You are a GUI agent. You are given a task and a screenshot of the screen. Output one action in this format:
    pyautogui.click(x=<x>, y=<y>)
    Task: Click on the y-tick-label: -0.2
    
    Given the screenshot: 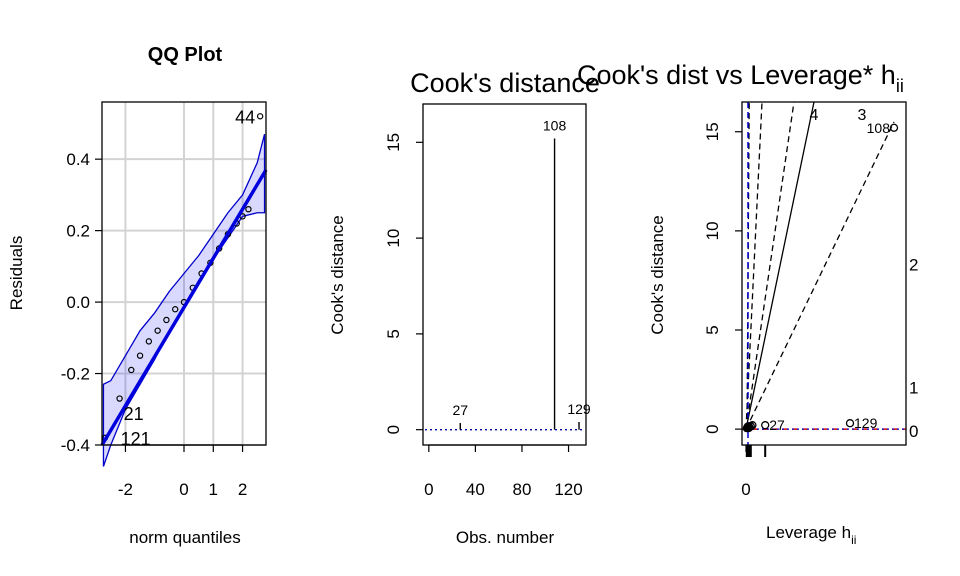 What is the action you would take?
    pyautogui.click(x=75, y=374)
    